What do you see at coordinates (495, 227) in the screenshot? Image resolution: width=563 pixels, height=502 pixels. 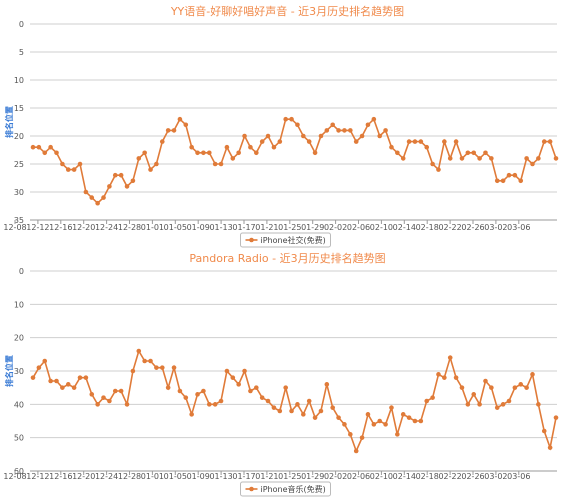 I see `x-tick-label-0-21: 03-02` at bounding box center [495, 227].